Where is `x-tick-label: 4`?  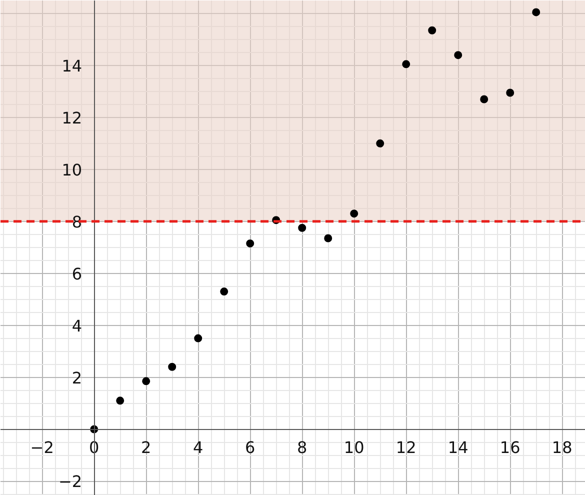
x-tick-label: 4 is located at coordinates (198, 448).